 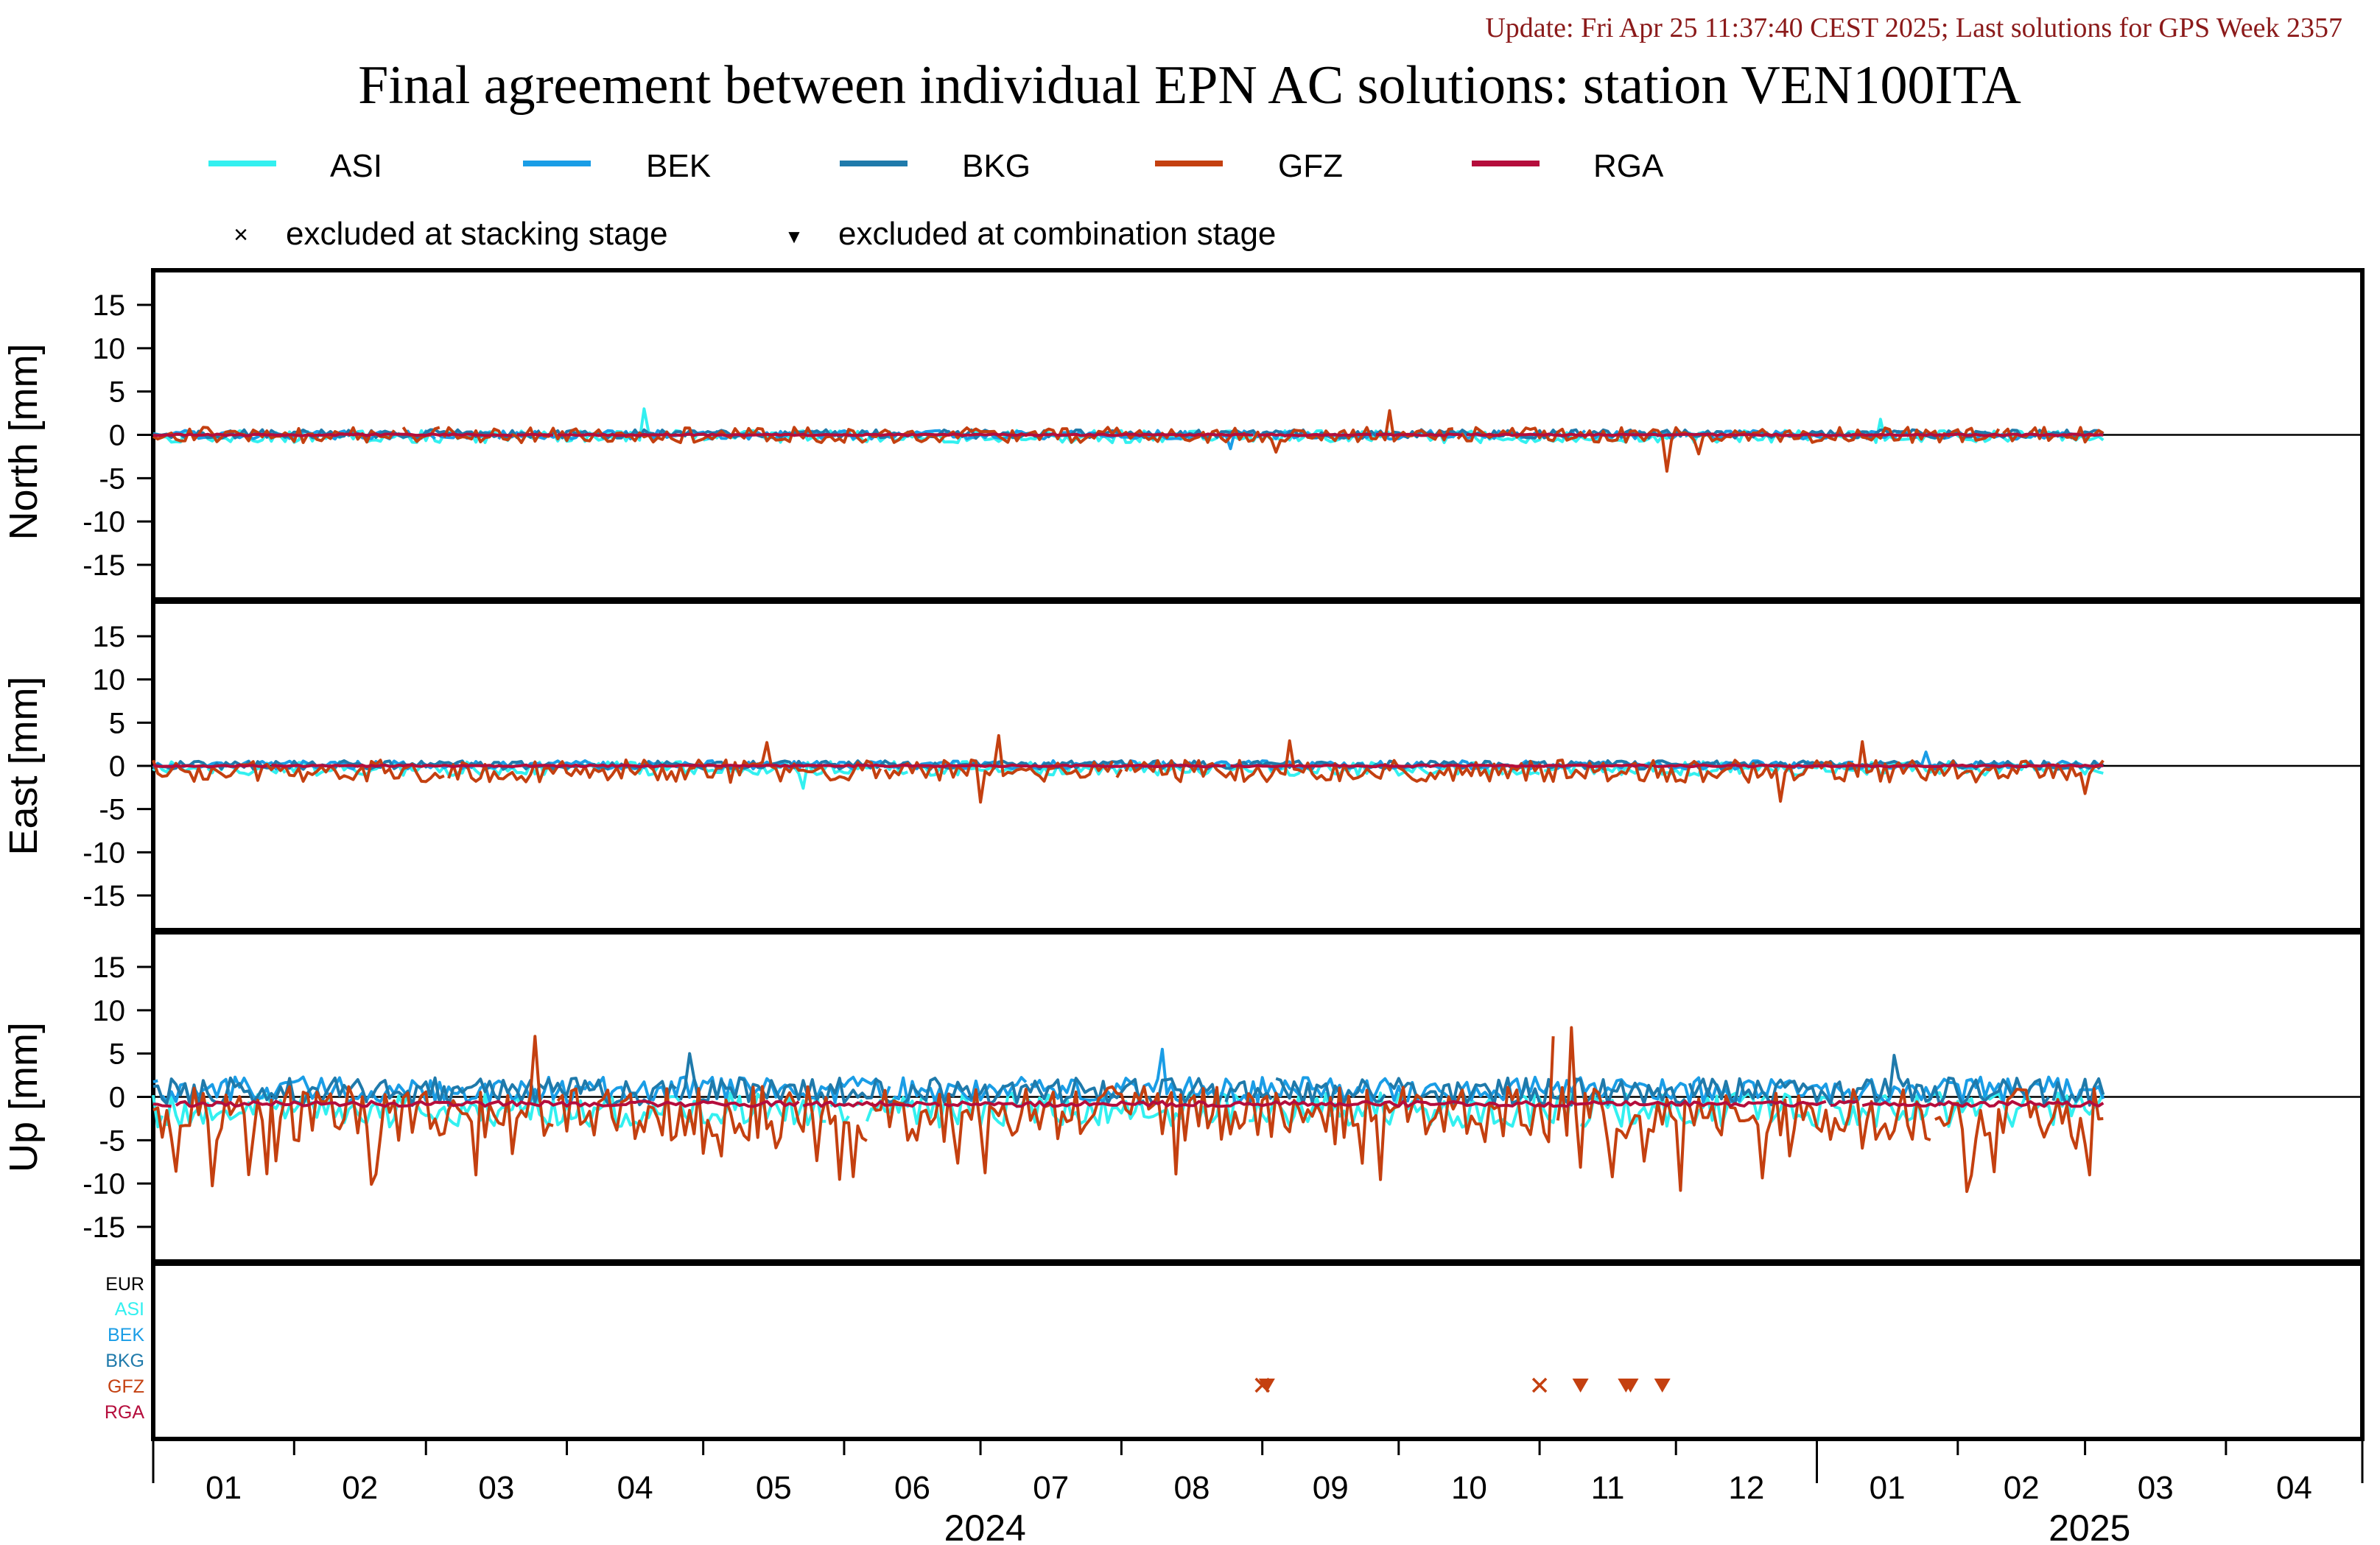 What do you see at coordinates (124, 1361) in the screenshot?
I see `exclusion-label-bkg: BKG` at bounding box center [124, 1361].